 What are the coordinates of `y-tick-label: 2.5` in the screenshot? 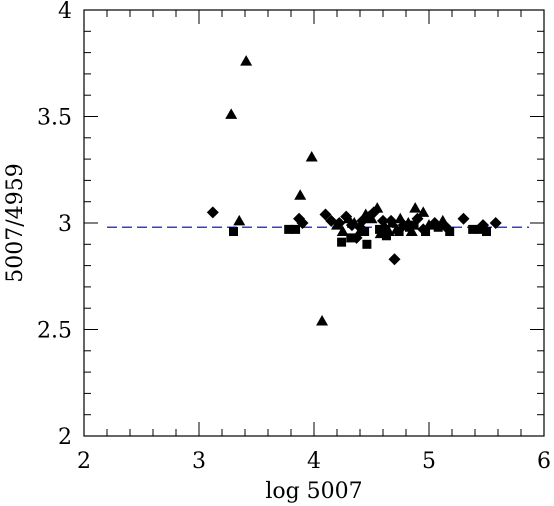 It's located at (54, 331).